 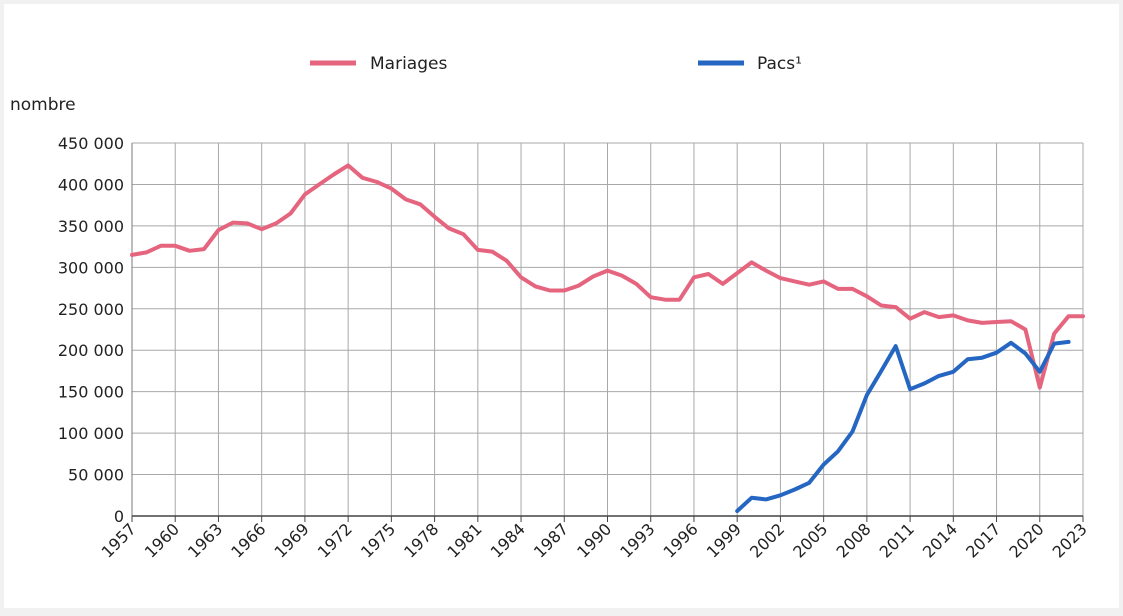 I want to click on x-tick-label: 1957, so click(x=119, y=540).